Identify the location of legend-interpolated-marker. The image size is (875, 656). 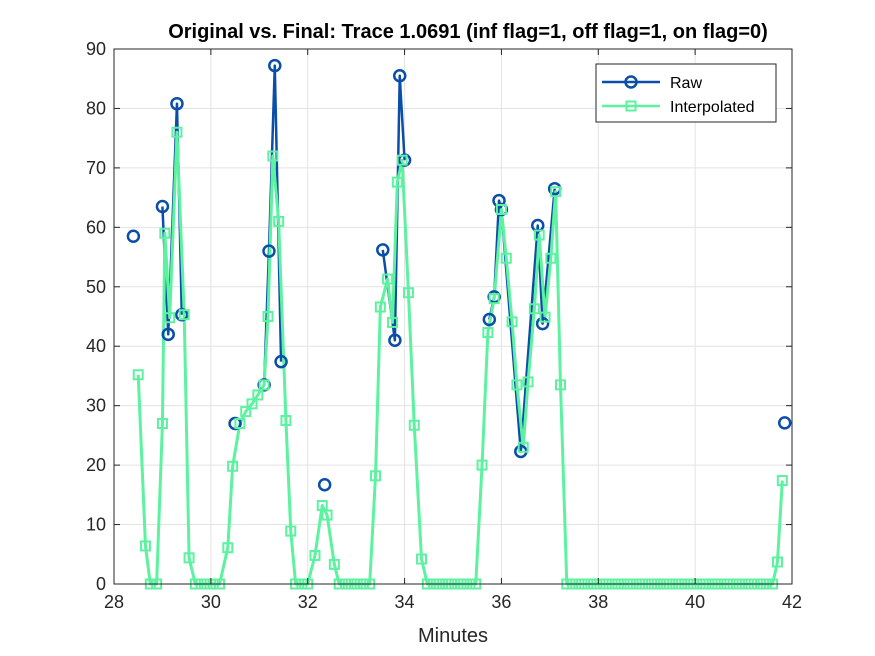
(631, 106).